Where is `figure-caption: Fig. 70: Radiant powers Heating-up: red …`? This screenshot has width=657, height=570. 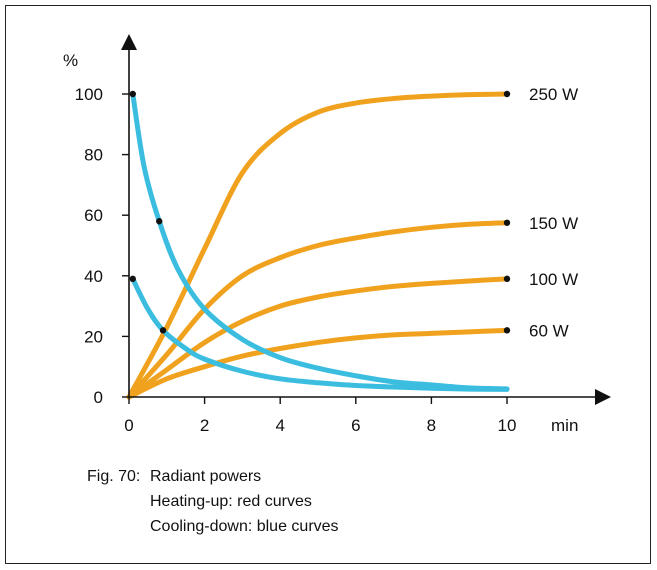
figure-caption: Fig. 70: Radiant powers Heating-up: red … is located at coordinates (213, 501).